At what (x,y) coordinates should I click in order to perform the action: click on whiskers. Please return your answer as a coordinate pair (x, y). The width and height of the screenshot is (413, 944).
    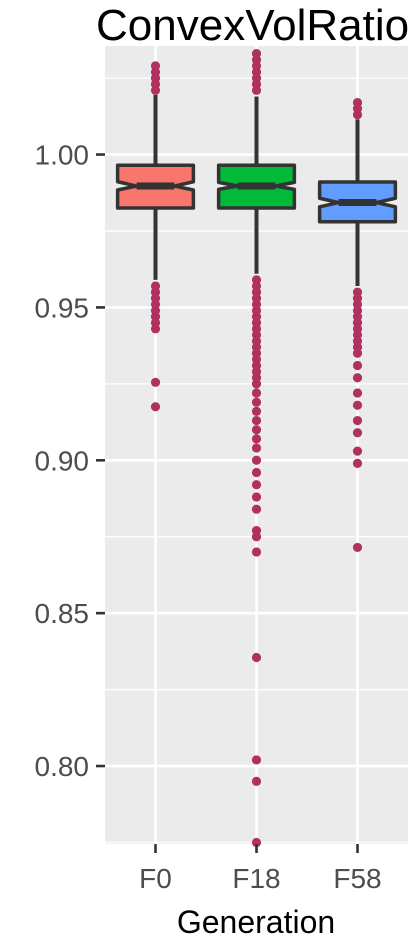
    Looking at the image, I should click on (256, 190).